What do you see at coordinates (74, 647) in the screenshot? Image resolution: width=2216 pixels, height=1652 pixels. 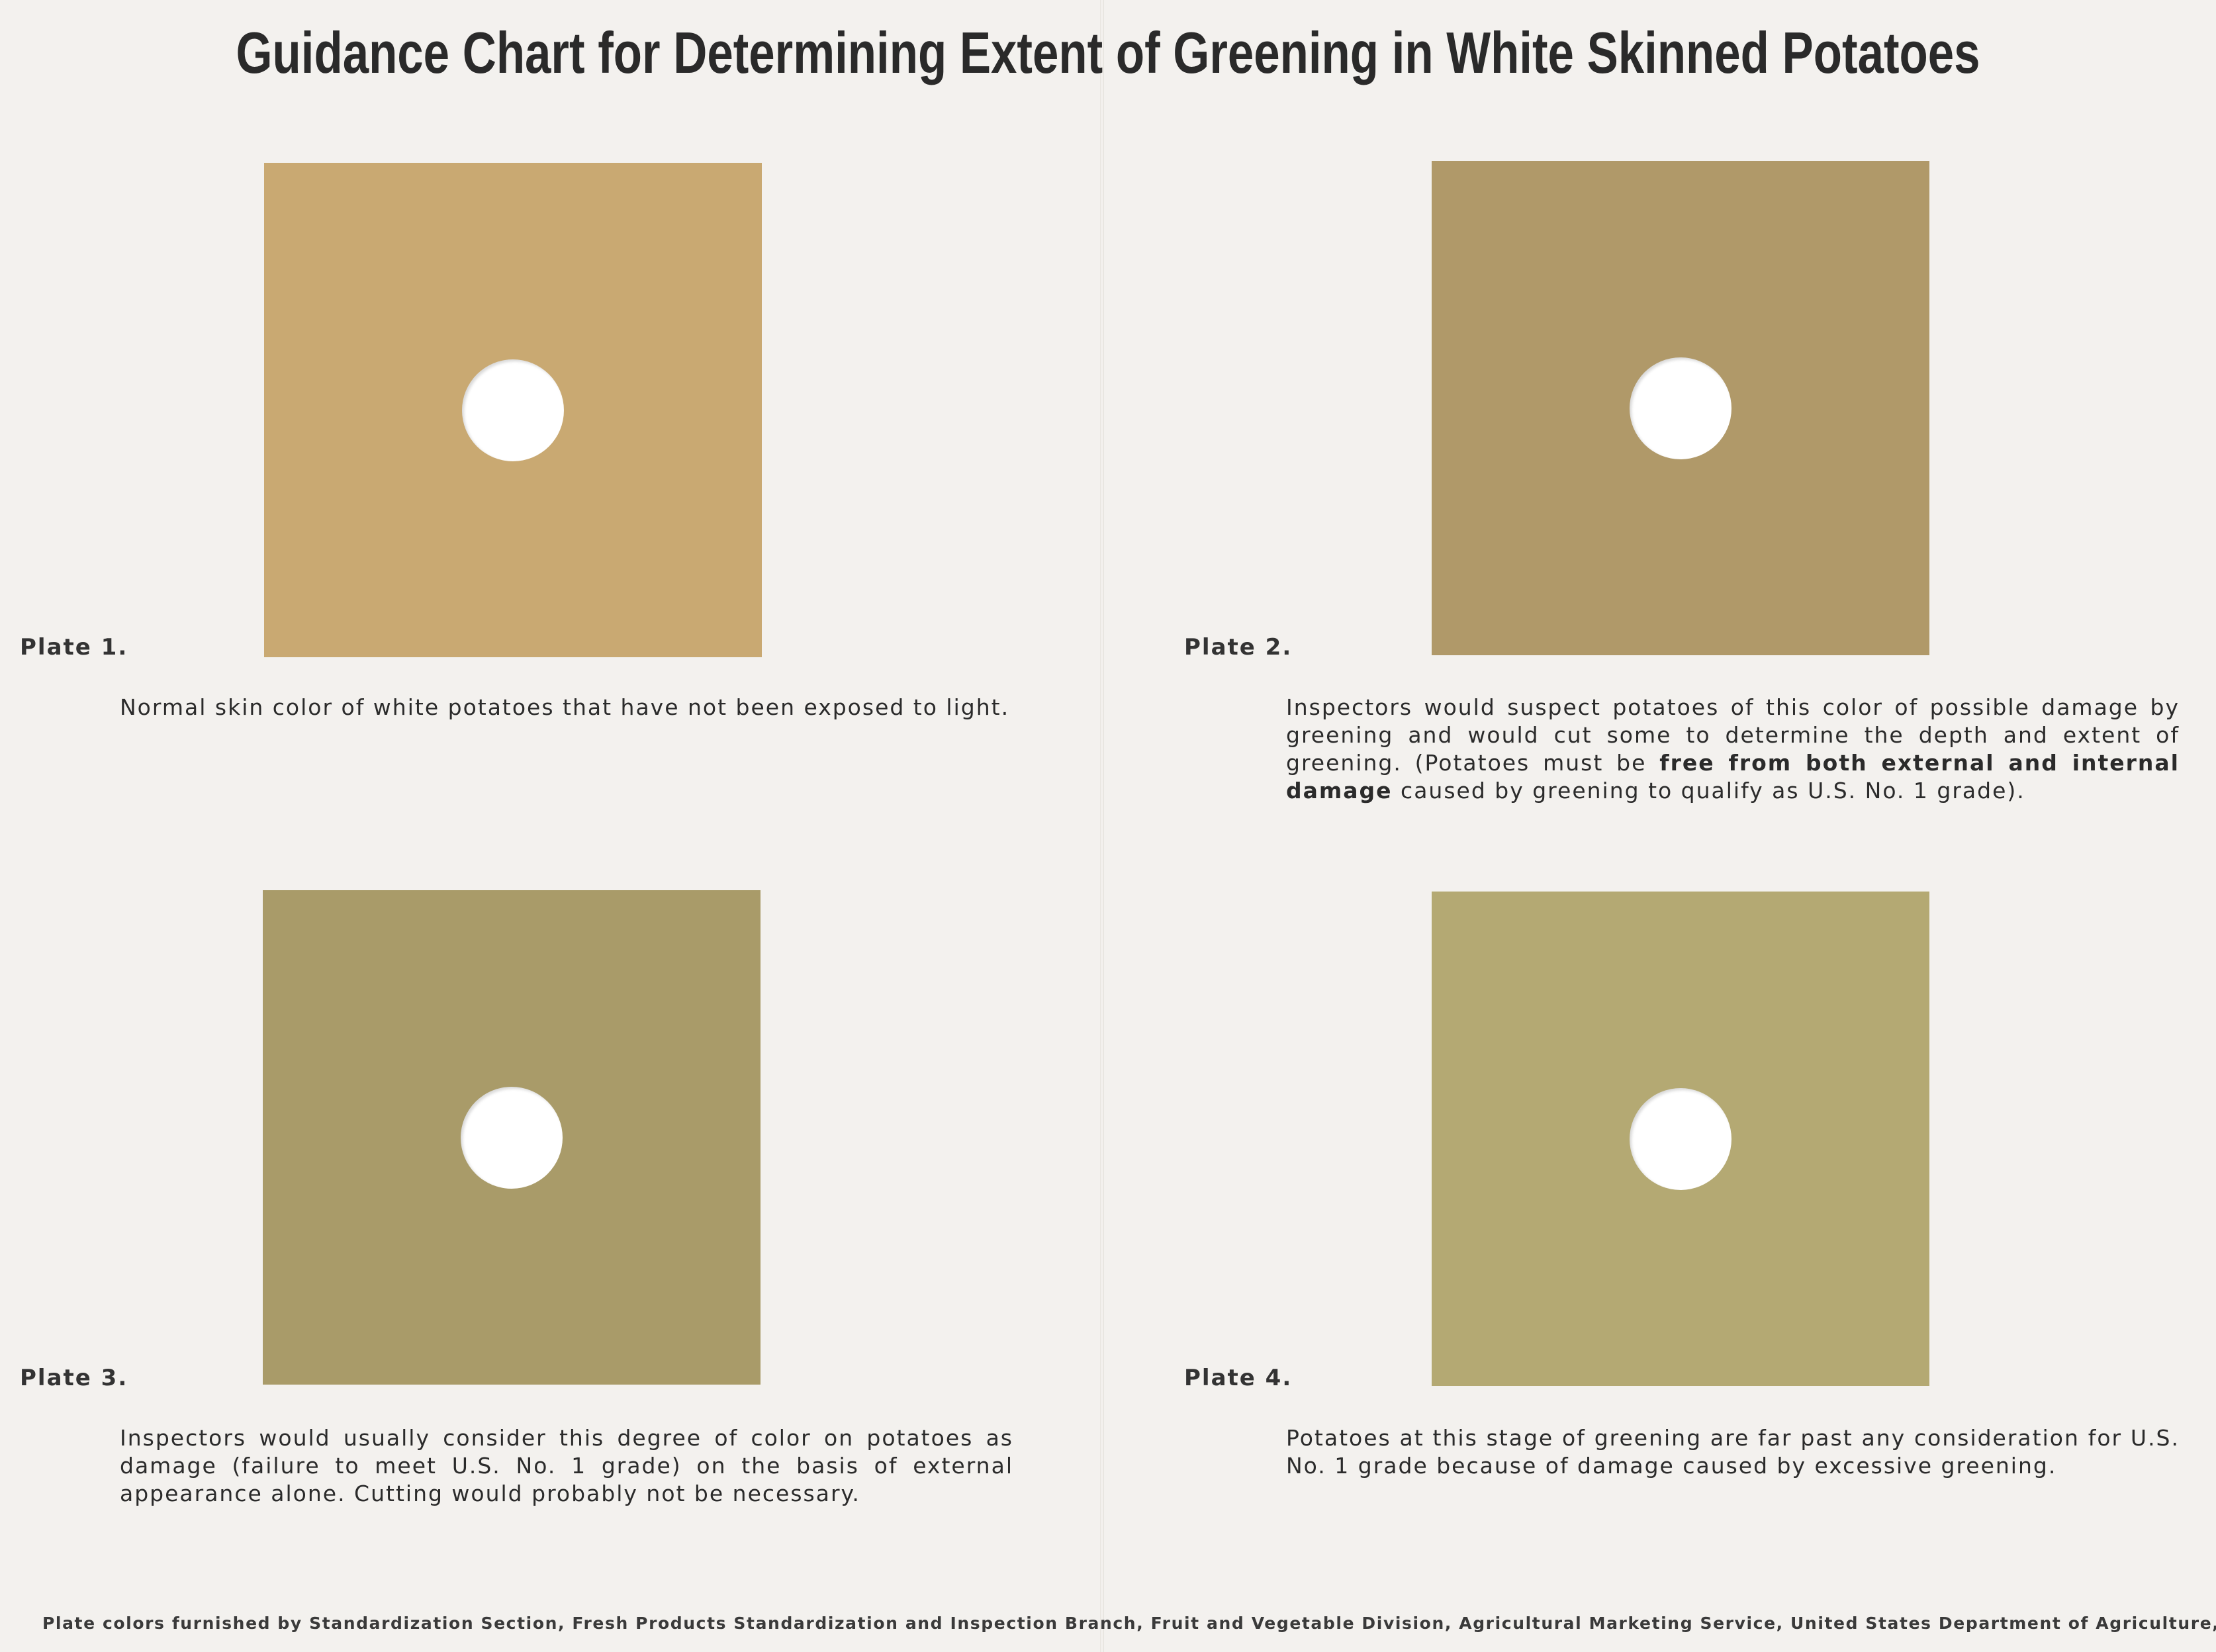 I see `plate-label: Plate 1.` at bounding box center [74, 647].